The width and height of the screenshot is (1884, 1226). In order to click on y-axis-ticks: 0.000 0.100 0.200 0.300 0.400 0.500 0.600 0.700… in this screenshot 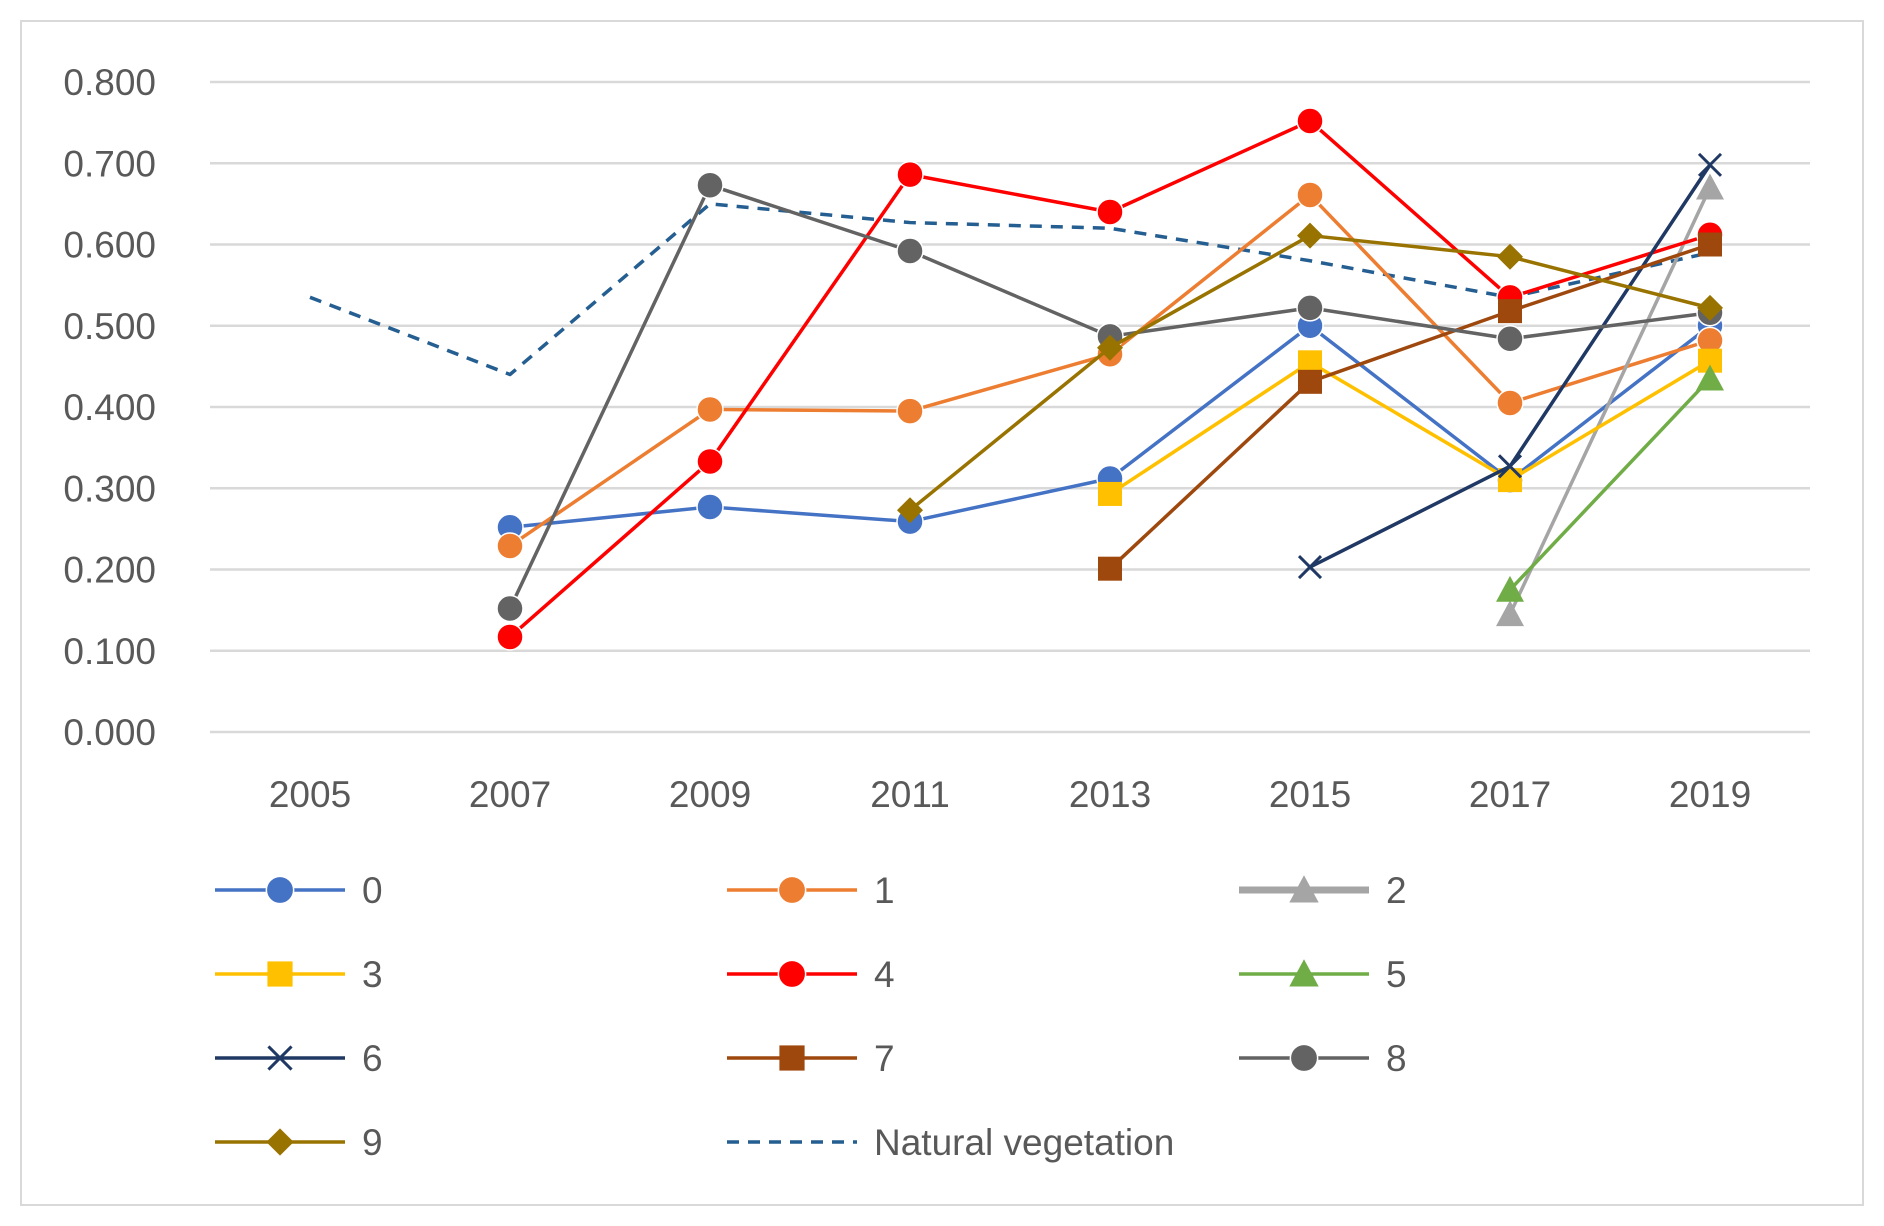, I will do `click(109, 407)`.